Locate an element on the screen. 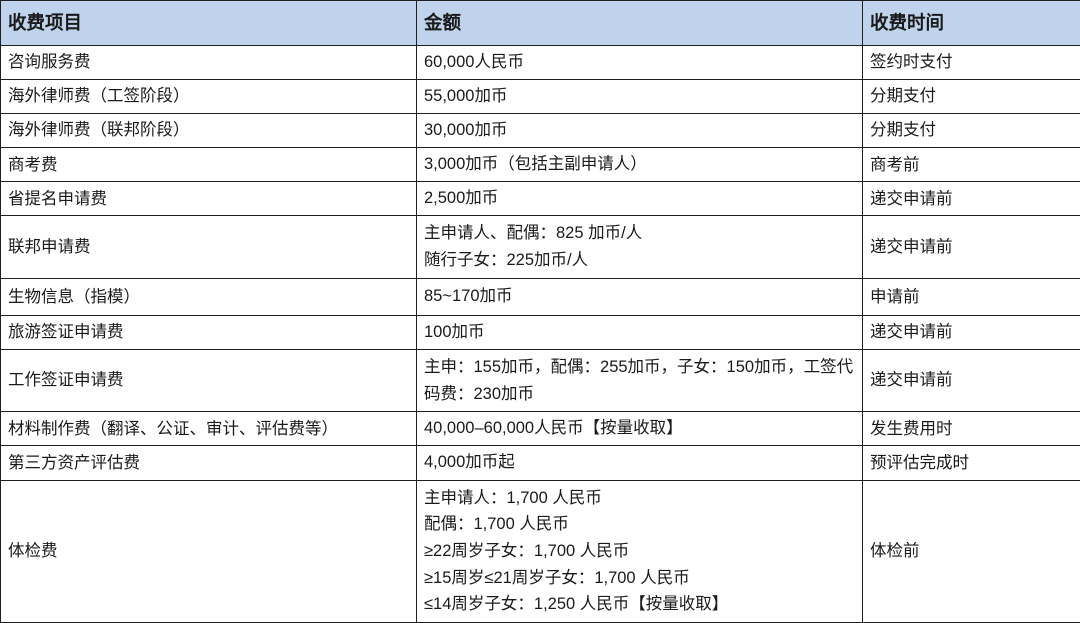 The height and width of the screenshot is (623, 1080). cell-item: 第三方资产评估费 is located at coordinates (209, 463).